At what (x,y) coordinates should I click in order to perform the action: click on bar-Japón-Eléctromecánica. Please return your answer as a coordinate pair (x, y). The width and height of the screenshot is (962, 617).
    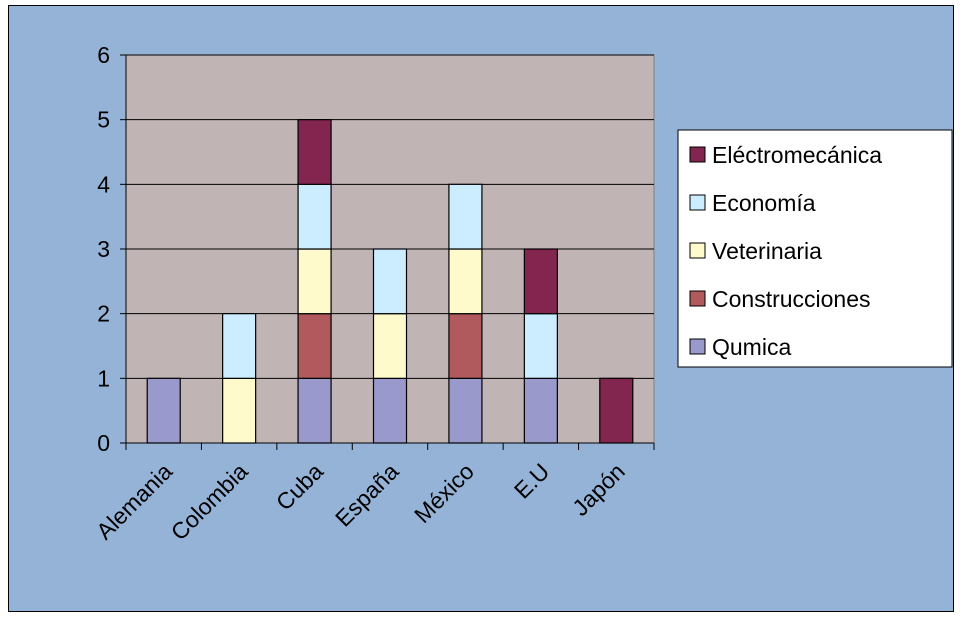
    Looking at the image, I should click on (616, 410).